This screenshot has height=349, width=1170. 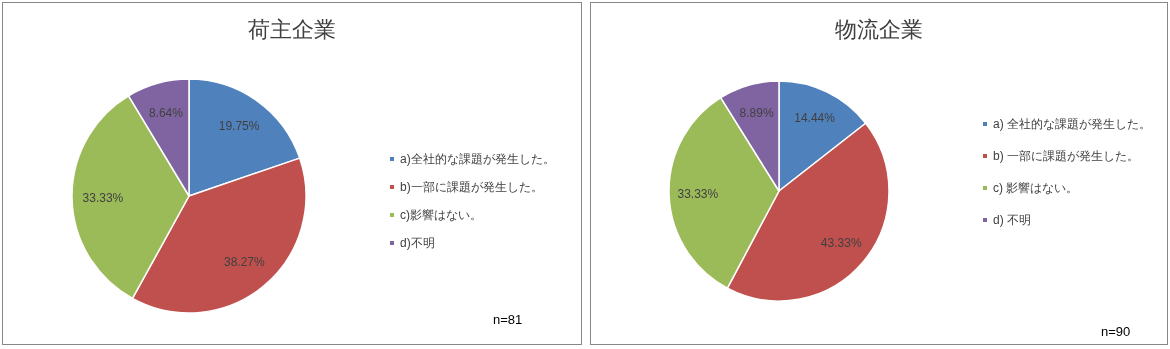 What do you see at coordinates (417, 243) in the screenshot?
I see `legend-label: d)不明` at bounding box center [417, 243].